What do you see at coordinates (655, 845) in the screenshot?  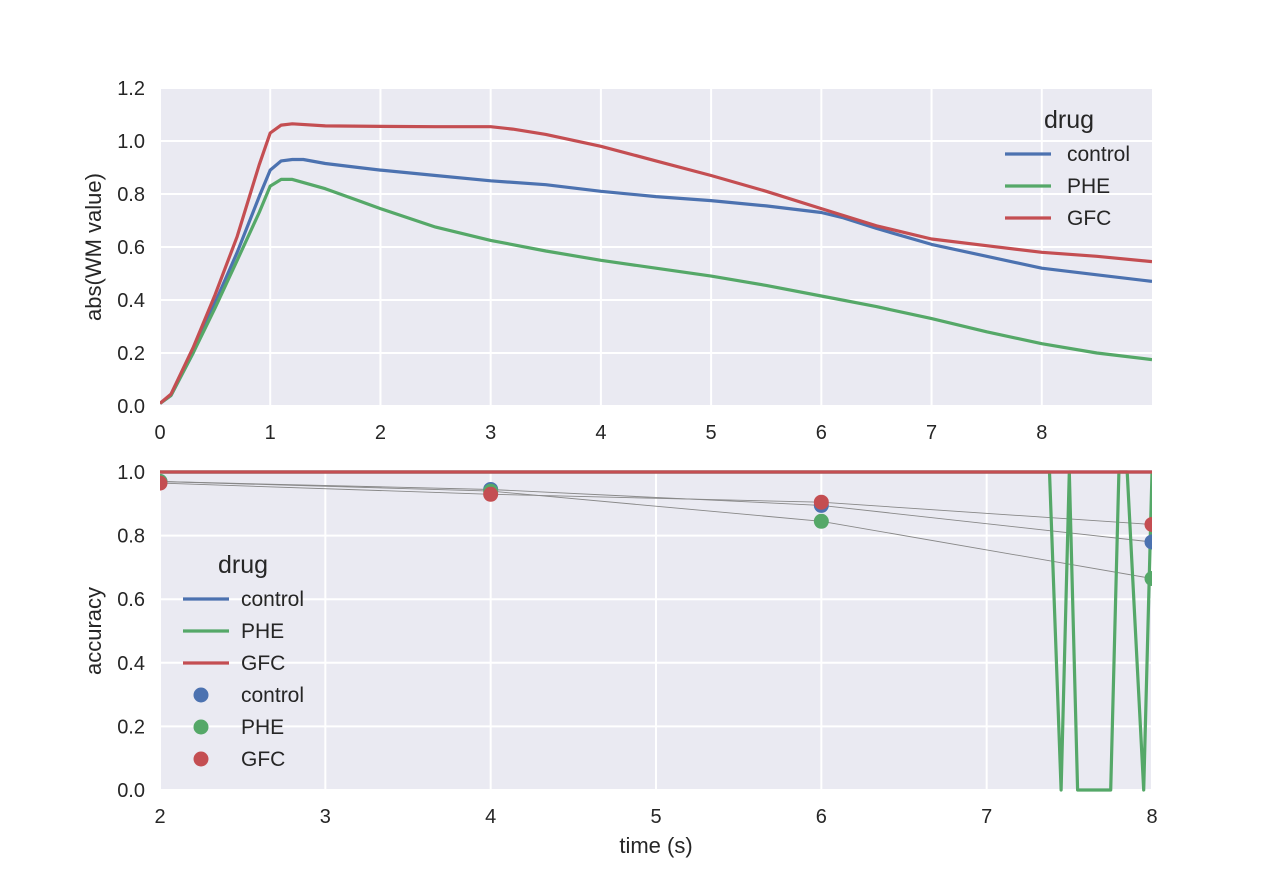 I see `x-axis-label: time (s)` at bounding box center [655, 845].